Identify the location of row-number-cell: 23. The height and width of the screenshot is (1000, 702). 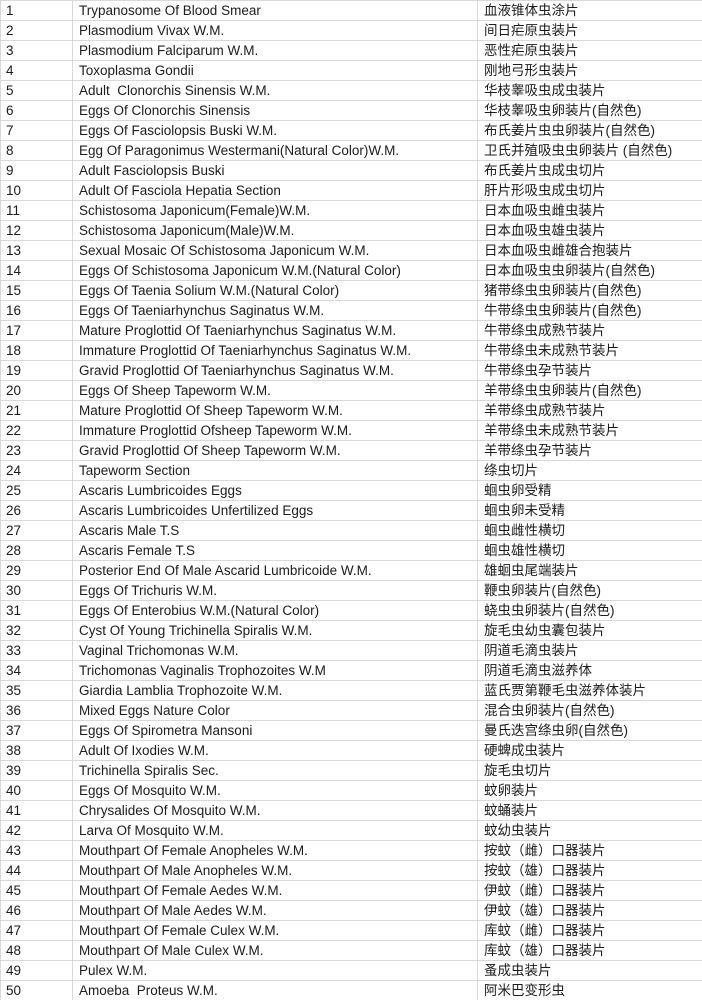
(36, 450).